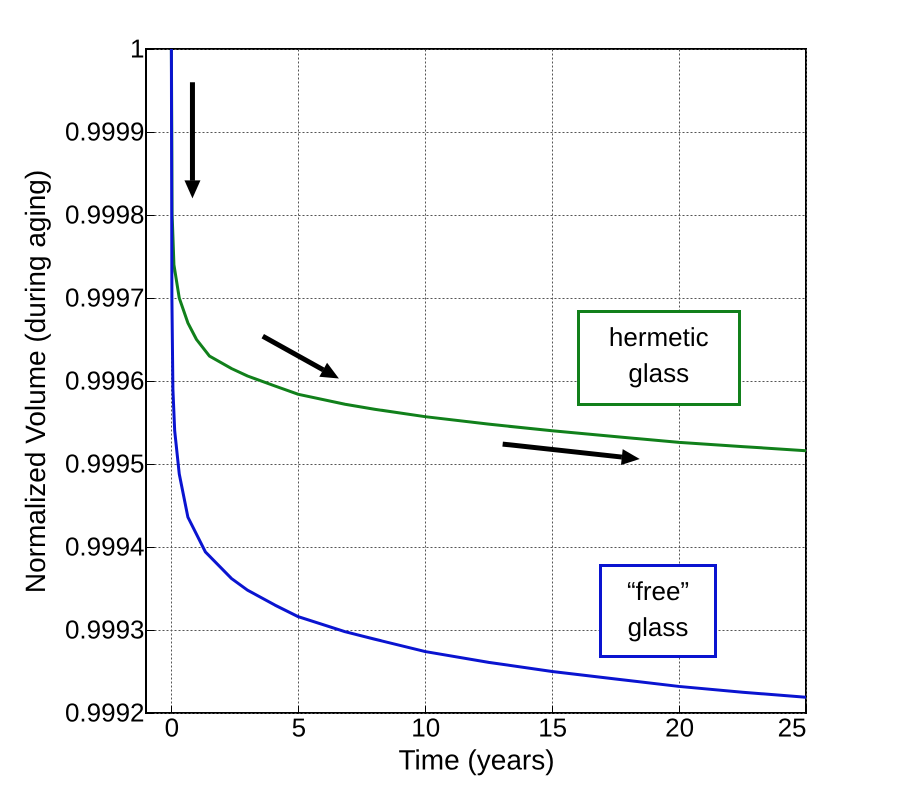  Describe the element at coordinates (792, 727) in the screenshot. I see `x-tick-label: 25` at that location.